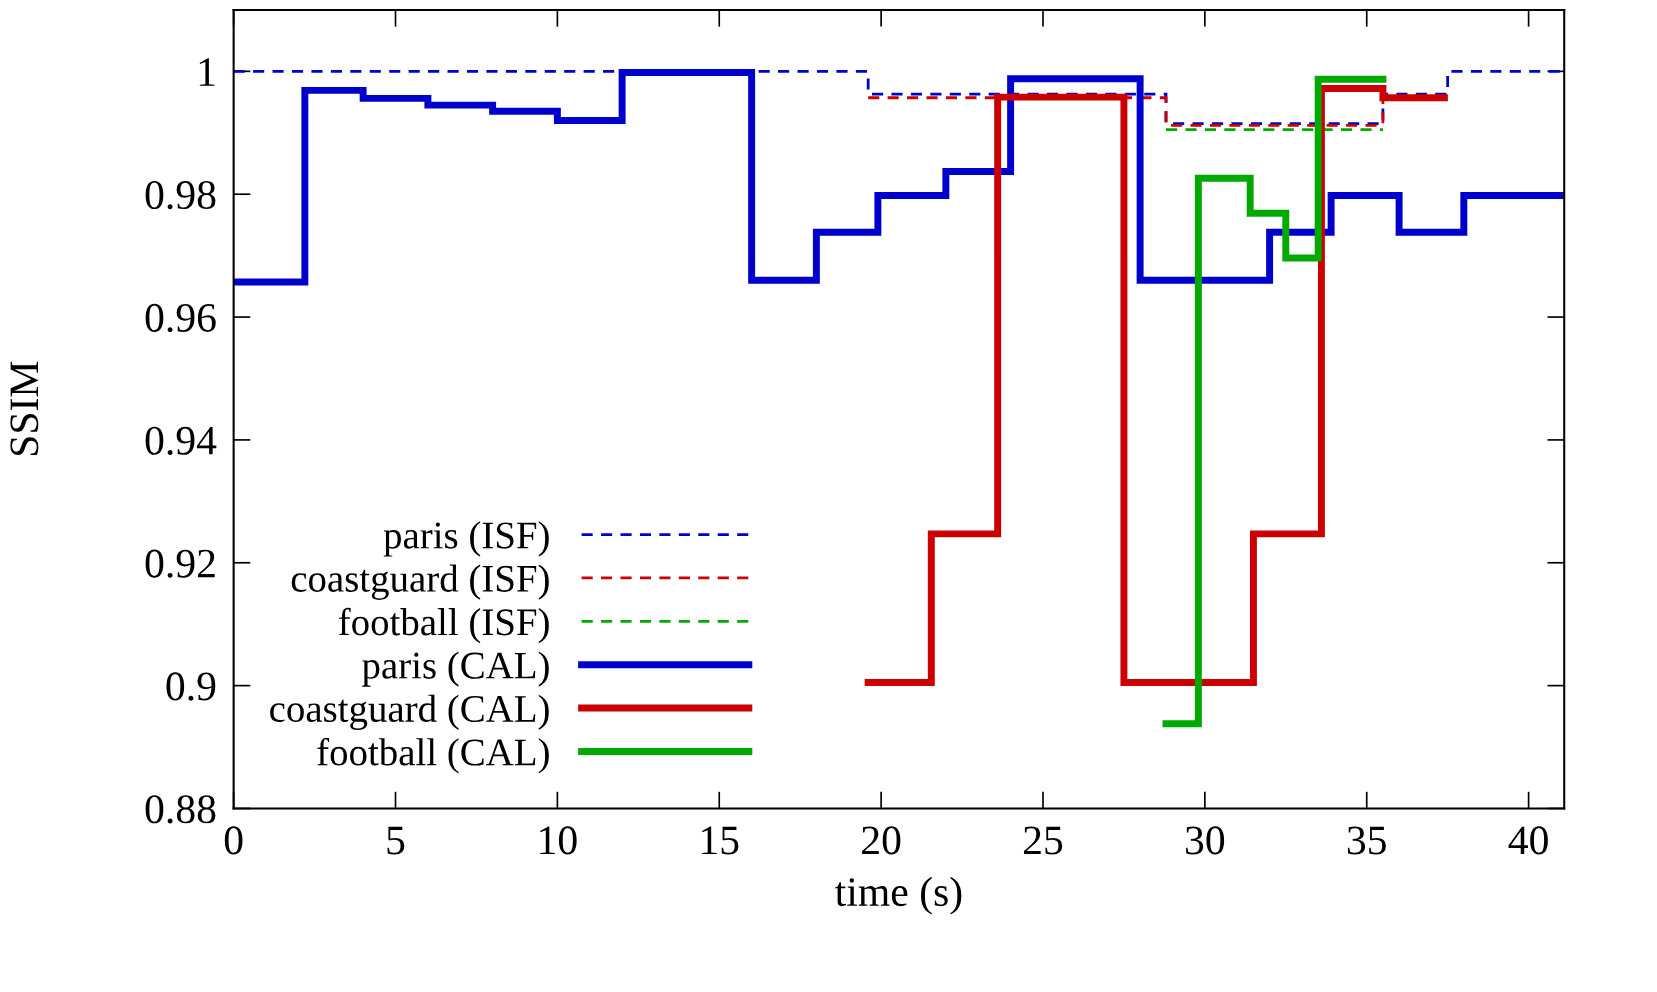 Image resolution: width=1657 pixels, height=992 pixels. Describe the element at coordinates (24, 408) in the screenshot. I see `y-axis-title: SSIM` at that location.